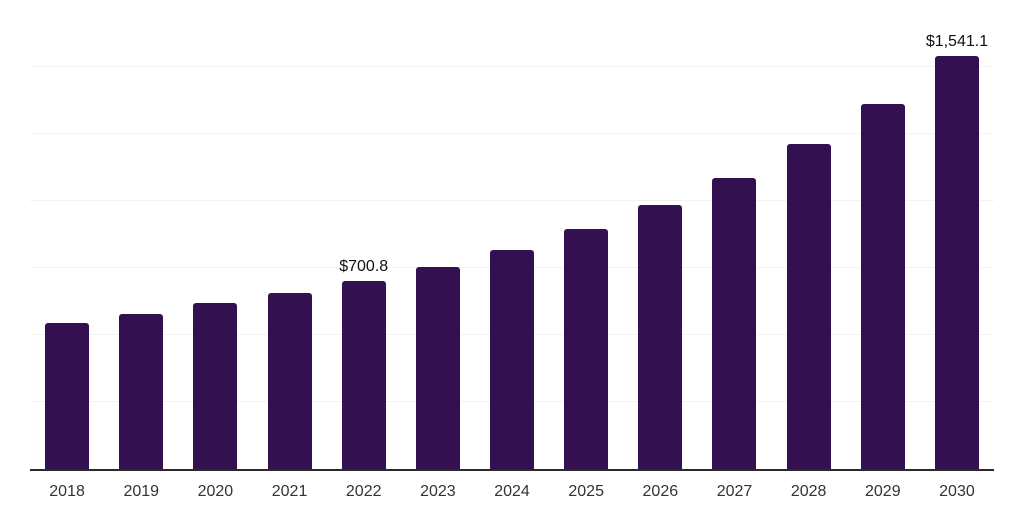 The height and width of the screenshot is (512, 1024). What do you see at coordinates (957, 41) in the screenshot?
I see `bar-value-label-2030: $1,541.1` at bounding box center [957, 41].